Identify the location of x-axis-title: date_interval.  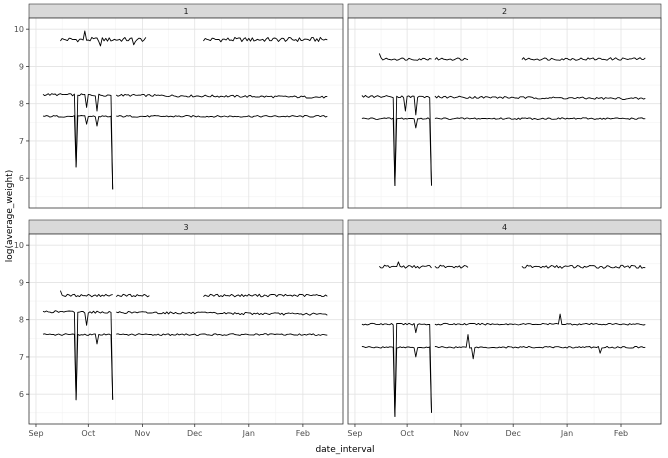
(344, 450).